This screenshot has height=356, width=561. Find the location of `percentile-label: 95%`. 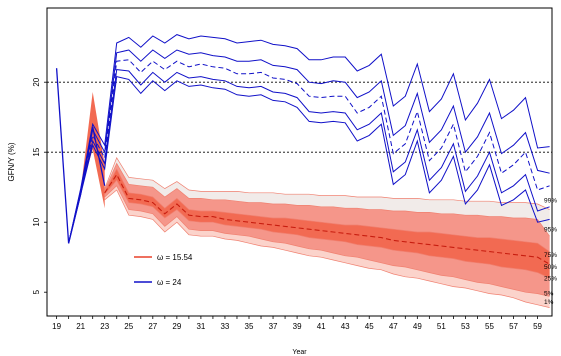

percentile-label: 95% is located at coordinates (550, 230).